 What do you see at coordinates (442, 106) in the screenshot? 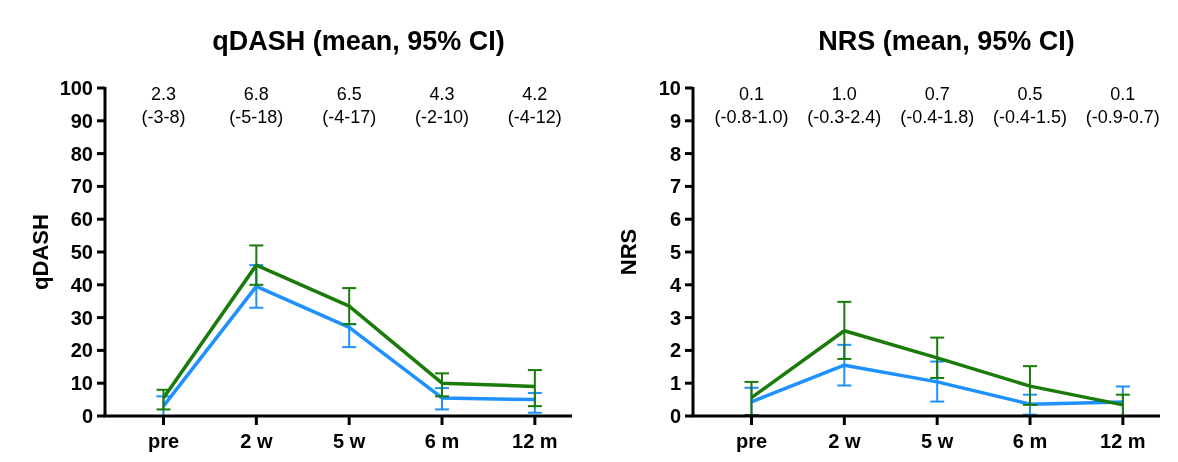
I see `annotation: 4.3 (-2-10)` at bounding box center [442, 106].